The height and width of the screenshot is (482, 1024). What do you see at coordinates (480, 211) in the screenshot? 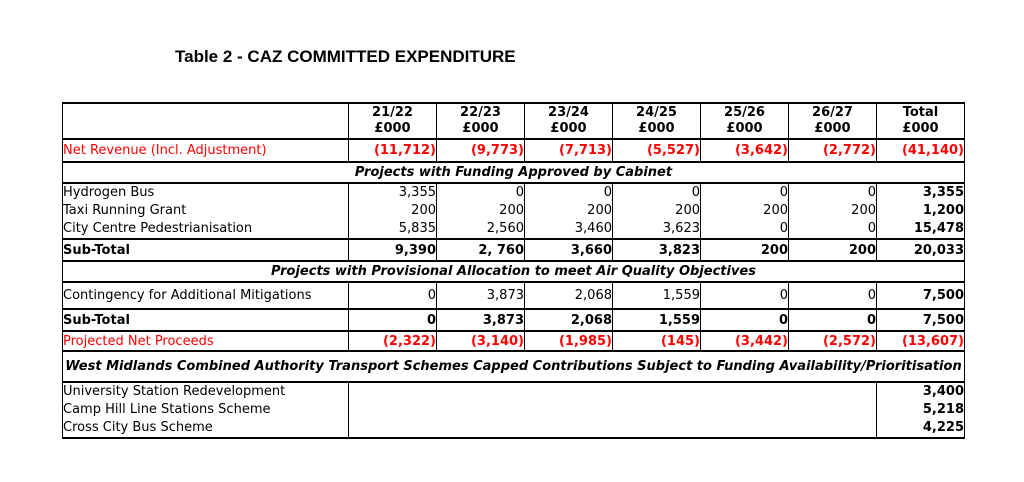
I see `approved-values-22-23: 0 200 2,560` at bounding box center [480, 211].